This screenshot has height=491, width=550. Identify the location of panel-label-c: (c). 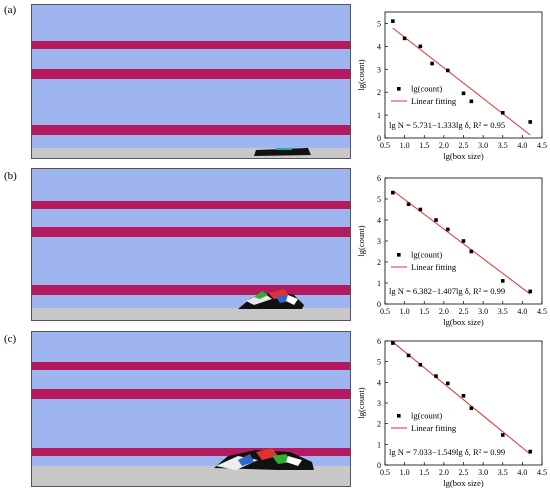
(10, 339).